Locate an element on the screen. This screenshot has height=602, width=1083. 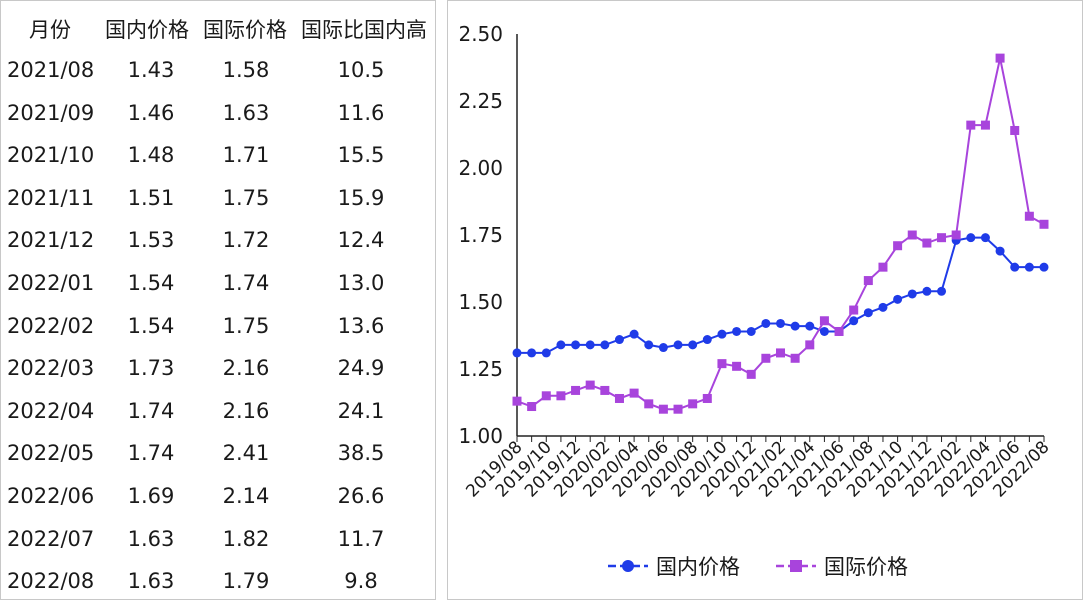
series-line is located at coordinates (780, 295).